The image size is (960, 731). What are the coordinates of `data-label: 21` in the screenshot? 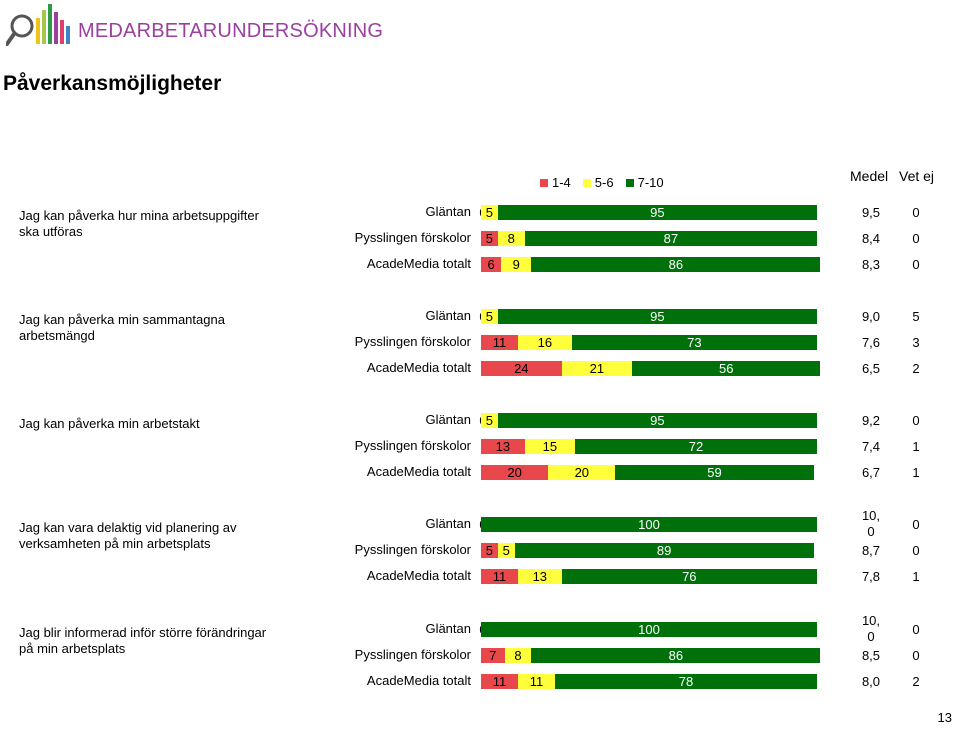 It's located at (597, 368).